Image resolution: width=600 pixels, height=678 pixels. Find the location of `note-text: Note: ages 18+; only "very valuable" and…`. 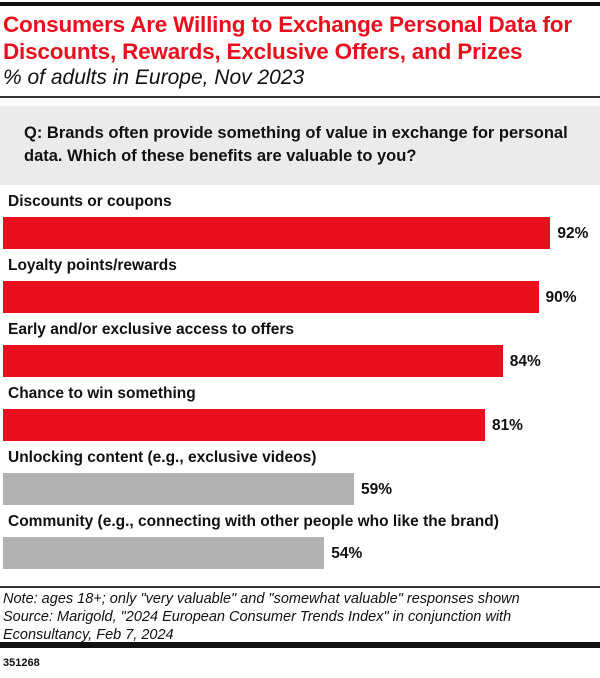

note-text: Note: ages 18+; only "very valuable" and… is located at coordinates (261, 599).